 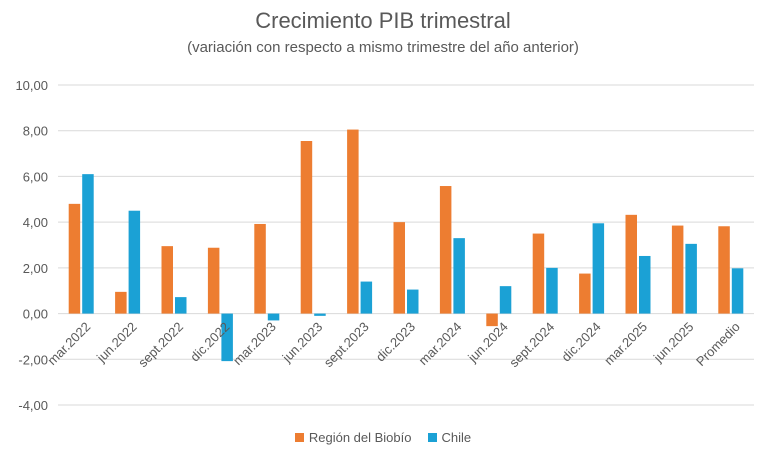 What do you see at coordinates (346, 344) in the screenshot?
I see `x-tick-label: sept.2023` at bounding box center [346, 344].